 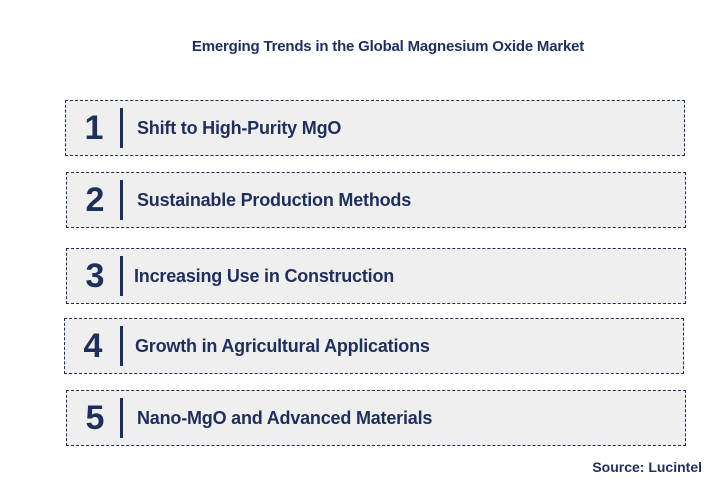 What do you see at coordinates (264, 275) in the screenshot?
I see `trend-label: Increasing Use in Construction` at bounding box center [264, 275].